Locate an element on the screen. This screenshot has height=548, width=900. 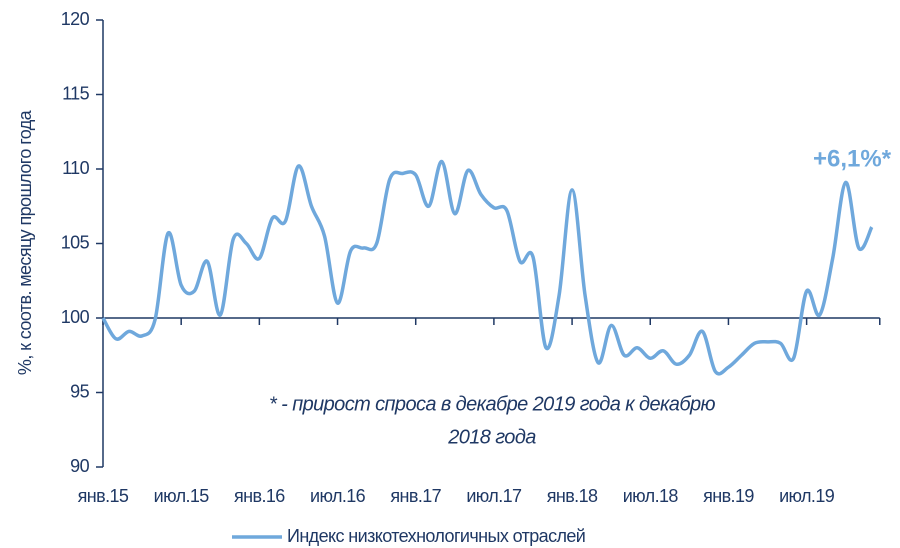
legend-label: Индекс низкотехнологичных отраслей is located at coordinates (436, 536).